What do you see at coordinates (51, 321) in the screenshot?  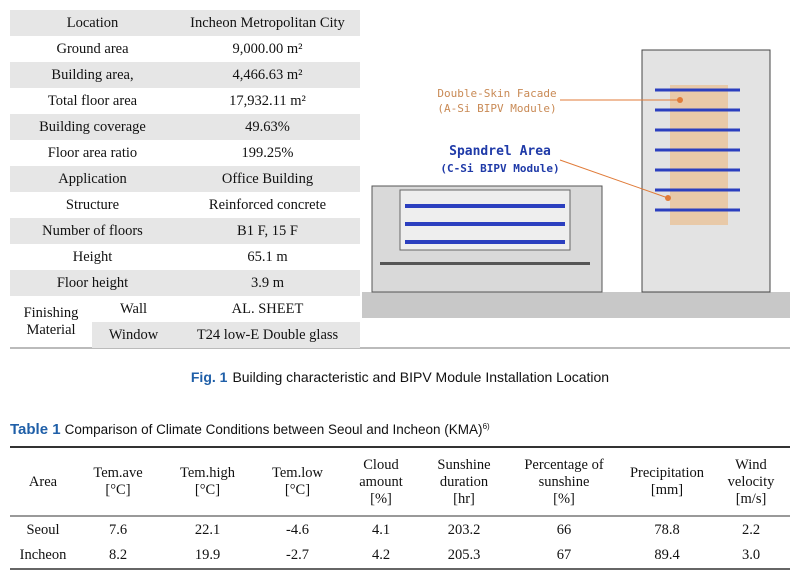 I see `finishing-label: Finishing Material` at bounding box center [51, 321].